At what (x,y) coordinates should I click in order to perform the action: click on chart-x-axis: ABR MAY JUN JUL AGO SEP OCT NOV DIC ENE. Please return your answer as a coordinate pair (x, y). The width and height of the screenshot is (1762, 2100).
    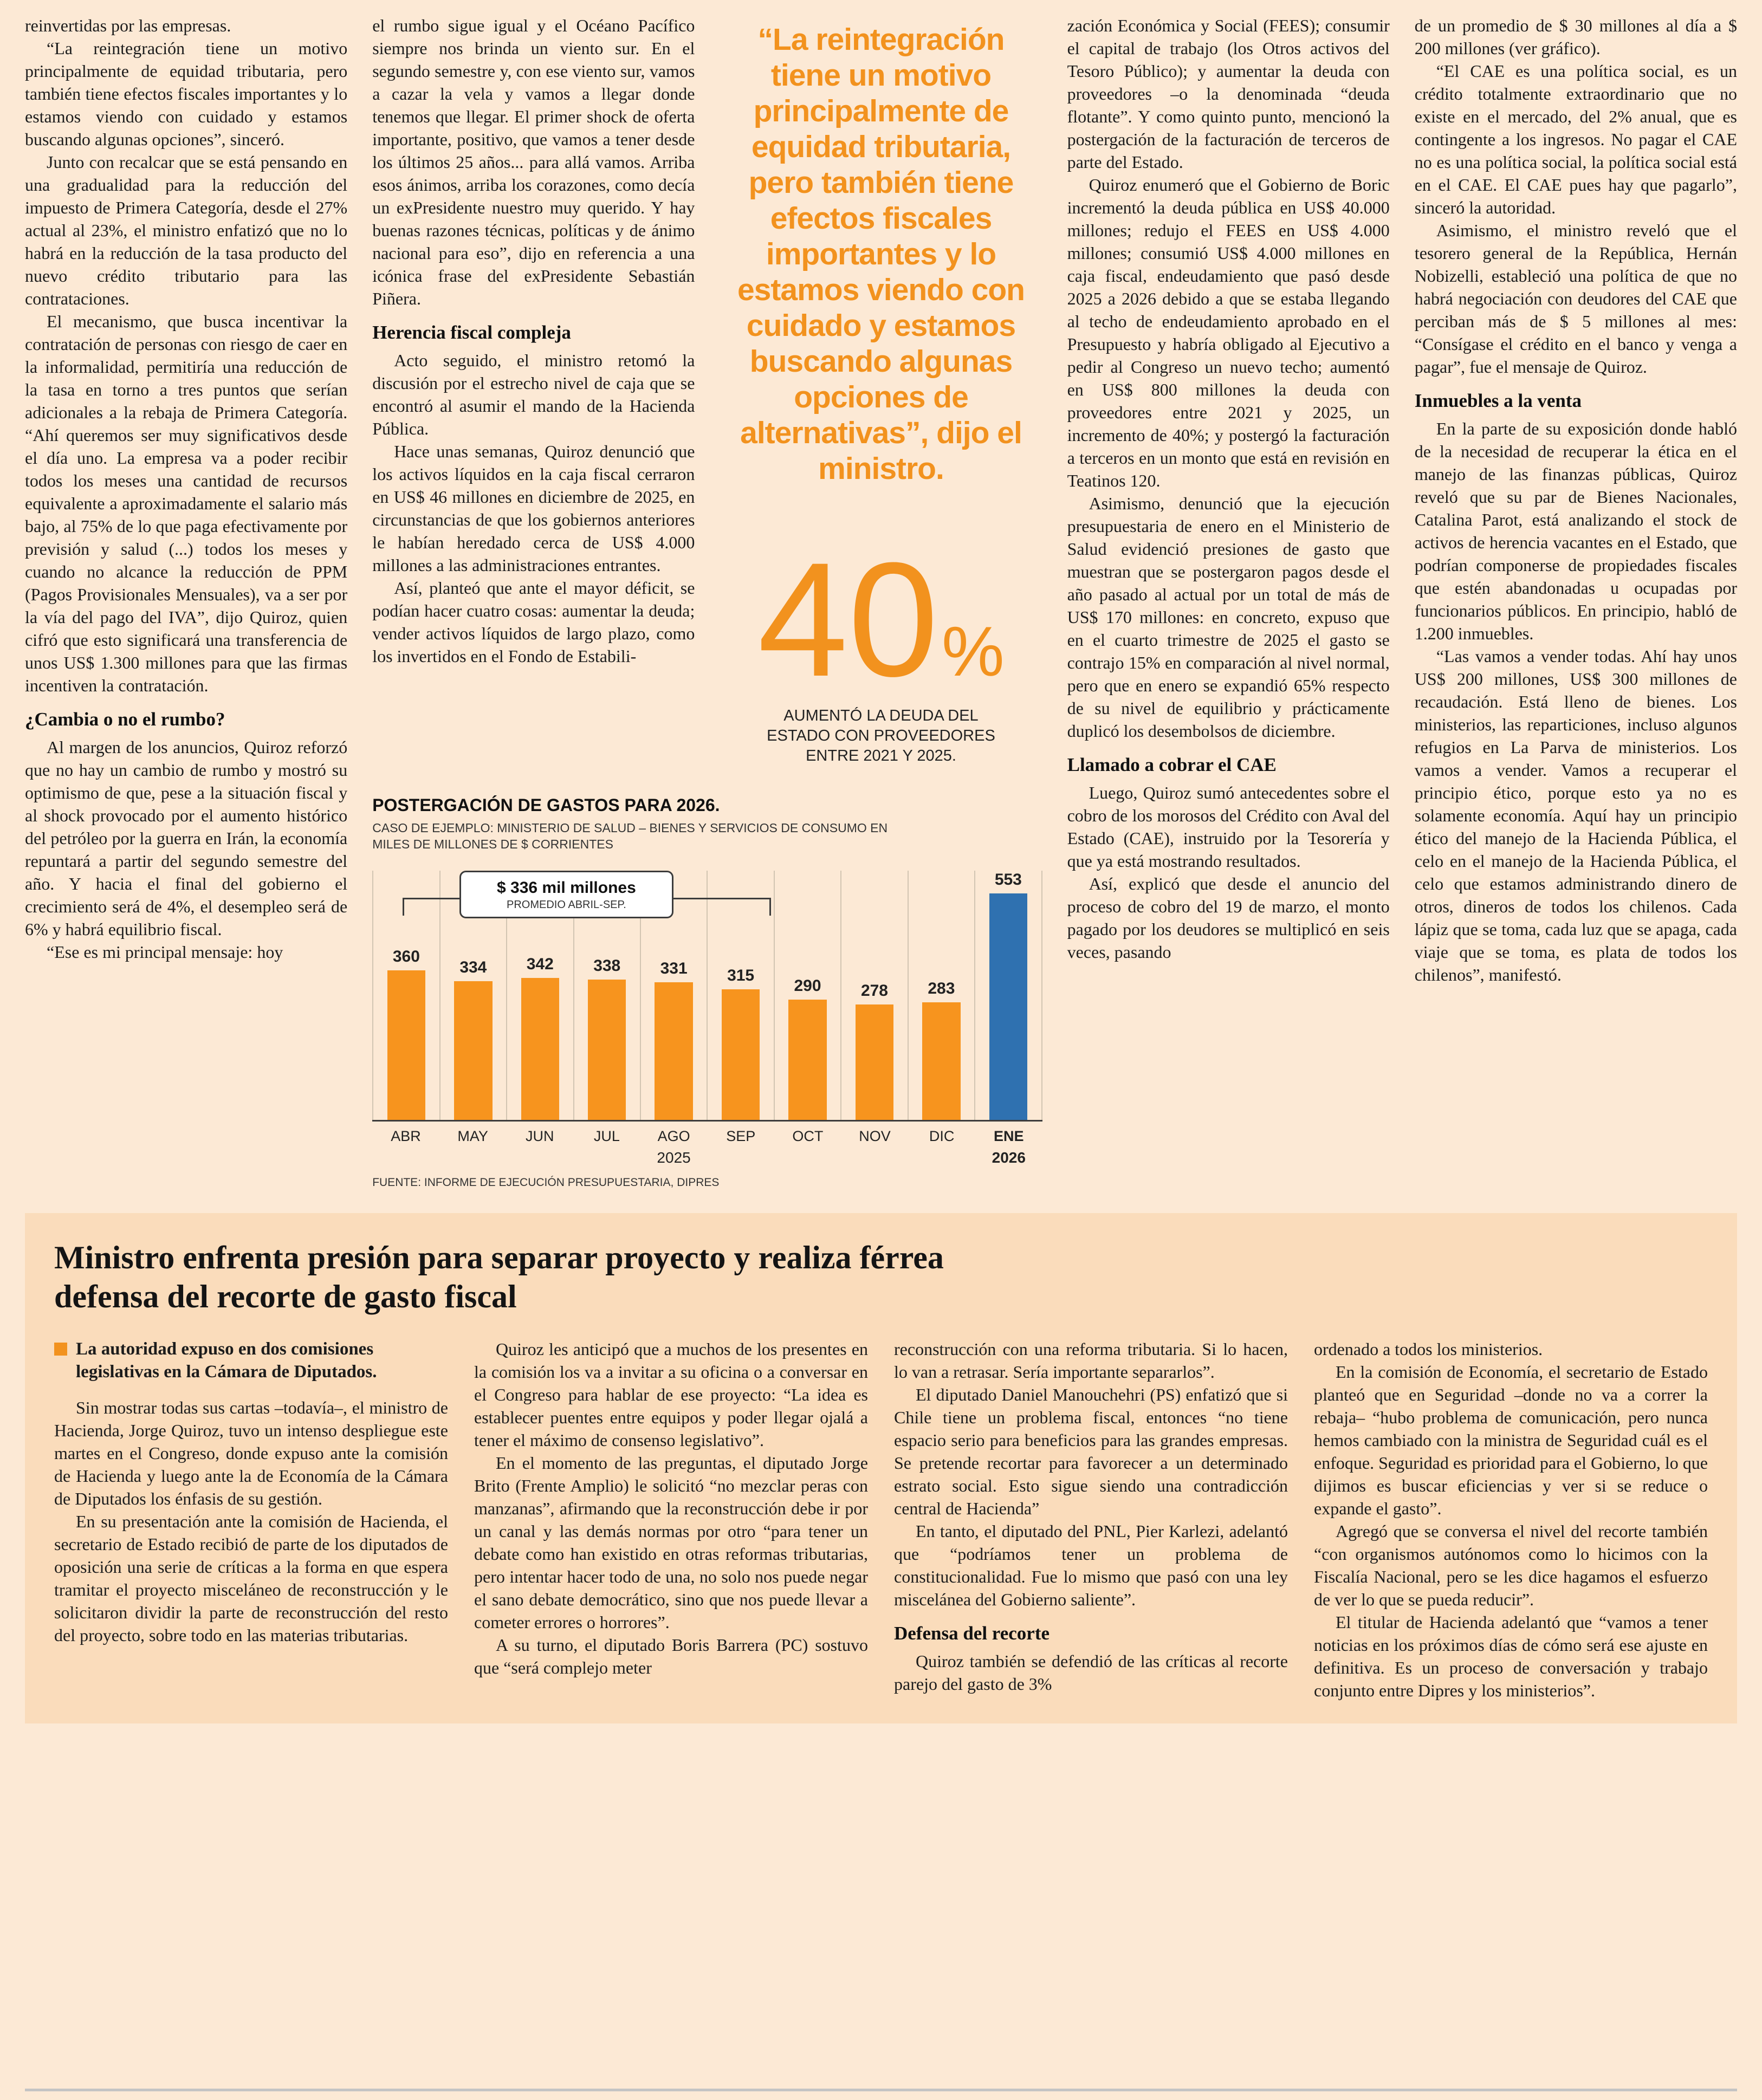
    Looking at the image, I should click on (707, 1137).